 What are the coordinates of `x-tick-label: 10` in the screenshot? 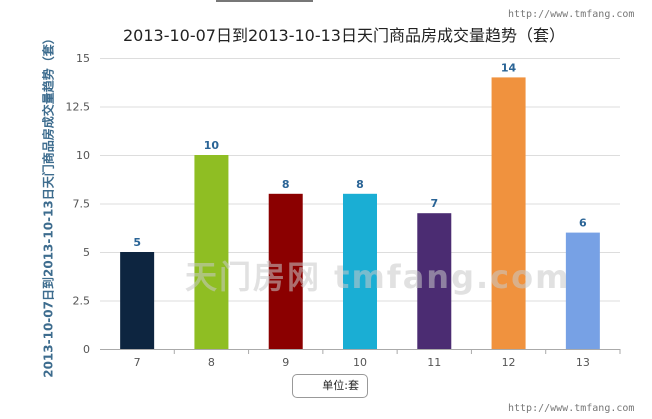 It's located at (360, 362).